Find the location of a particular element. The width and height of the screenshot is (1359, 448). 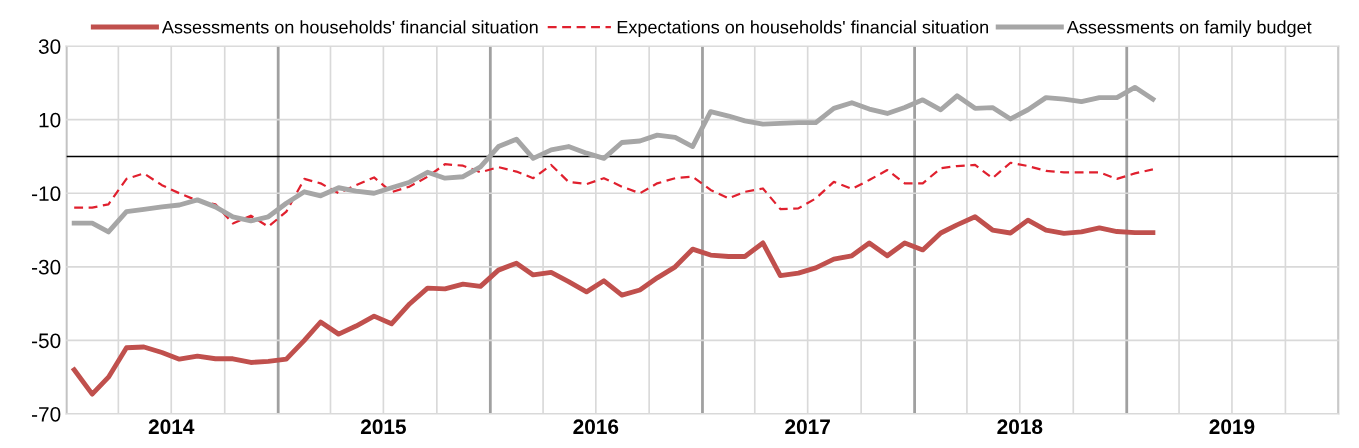

x-tick-label: 2016 is located at coordinates (596, 427).